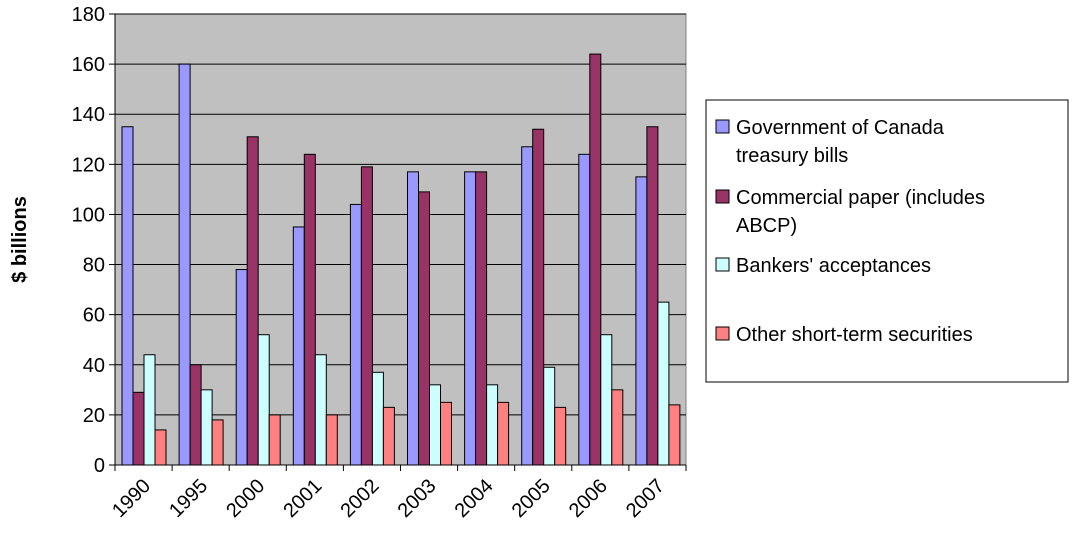 The image size is (1076, 556). What do you see at coordinates (94, 416) in the screenshot?
I see `y-tick-label: 20` at bounding box center [94, 416].